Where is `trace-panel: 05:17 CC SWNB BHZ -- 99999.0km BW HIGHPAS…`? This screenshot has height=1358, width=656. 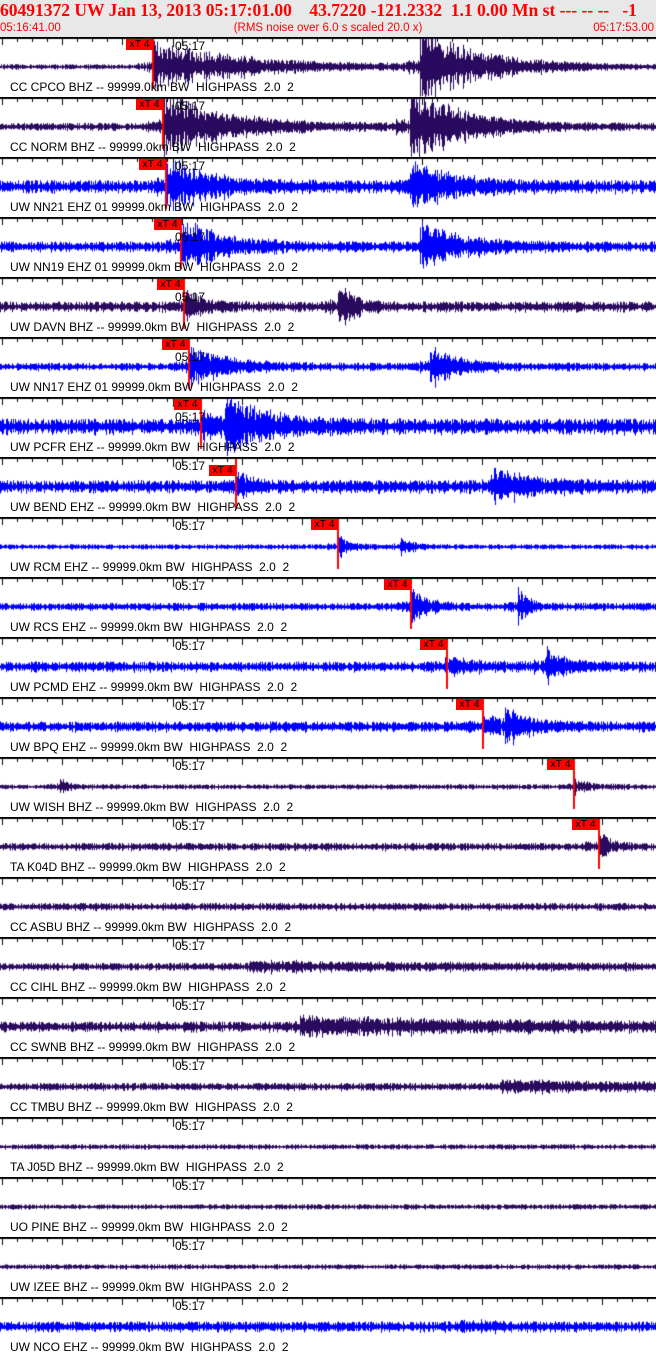
trace-panel: 05:17 CC SWNB BHZ -- 99999.0km BW HIGHPAS… is located at coordinates (328, 1027).